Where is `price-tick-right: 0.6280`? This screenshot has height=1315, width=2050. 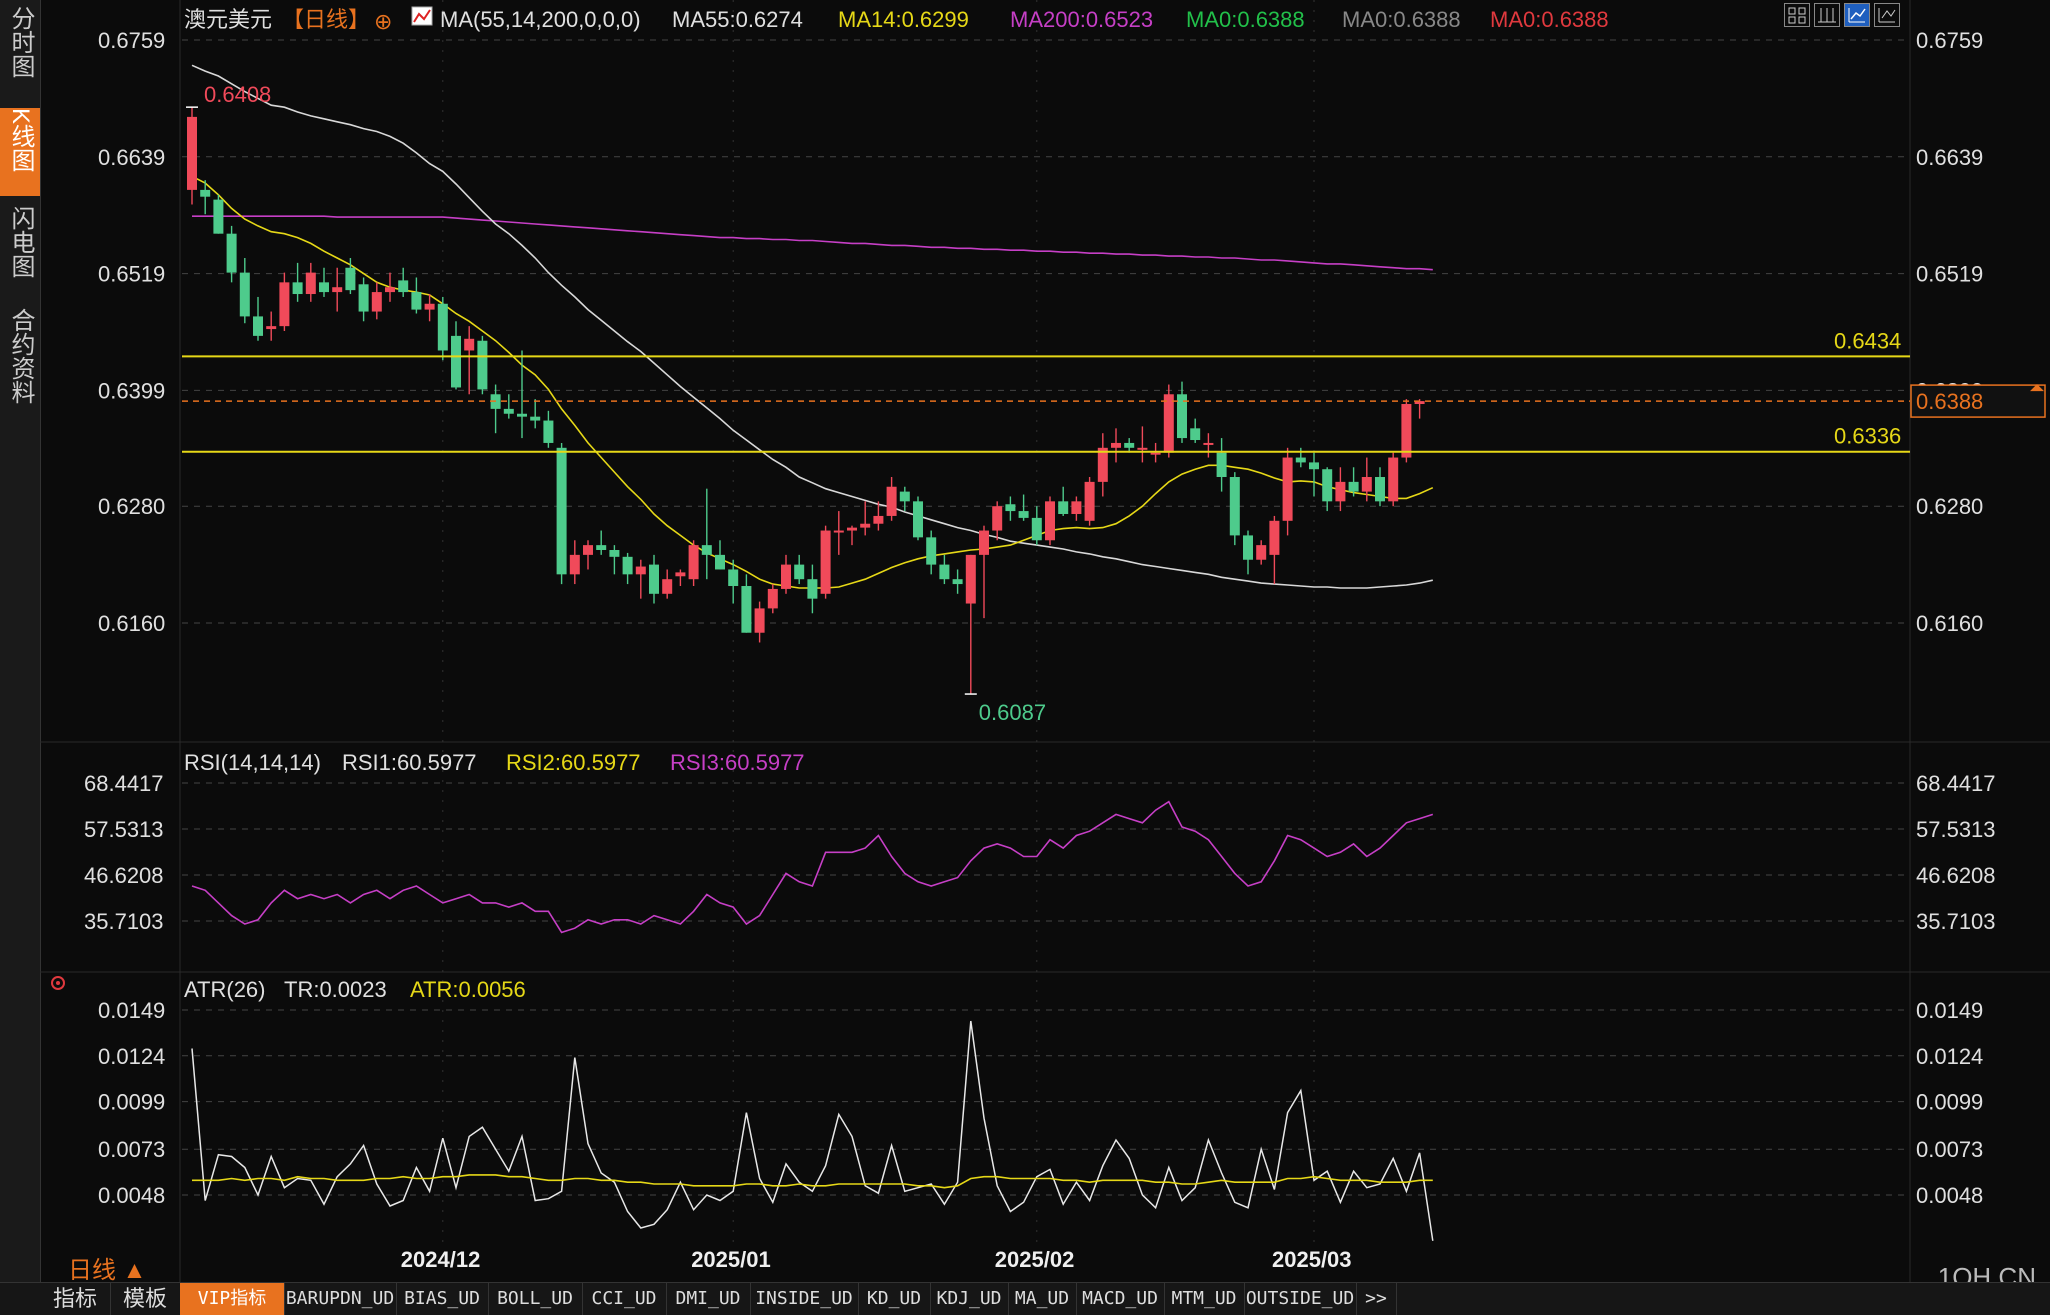
price-tick-right: 0.6280 is located at coordinates (1949, 506).